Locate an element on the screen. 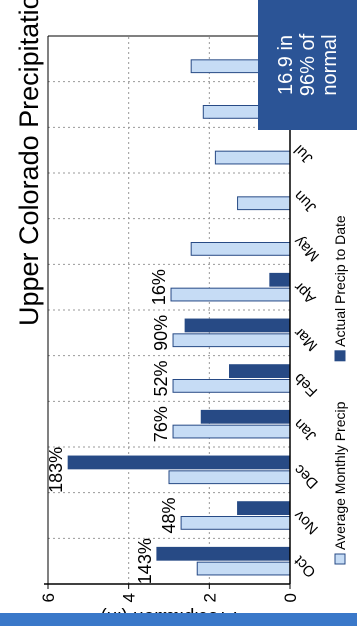  chart-title: Upper Colorado Precipitation is located at coordinates (29, 163).